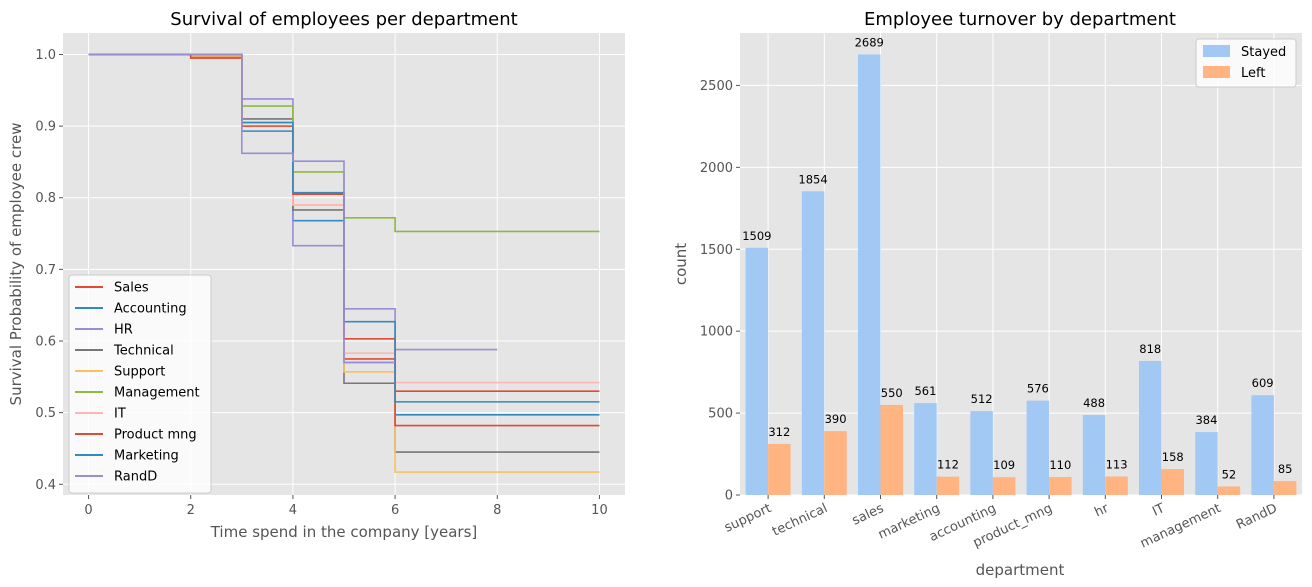  What do you see at coordinates (1229, 490) in the screenshot?
I see `bar-left-management` at bounding box center [1229, 490].